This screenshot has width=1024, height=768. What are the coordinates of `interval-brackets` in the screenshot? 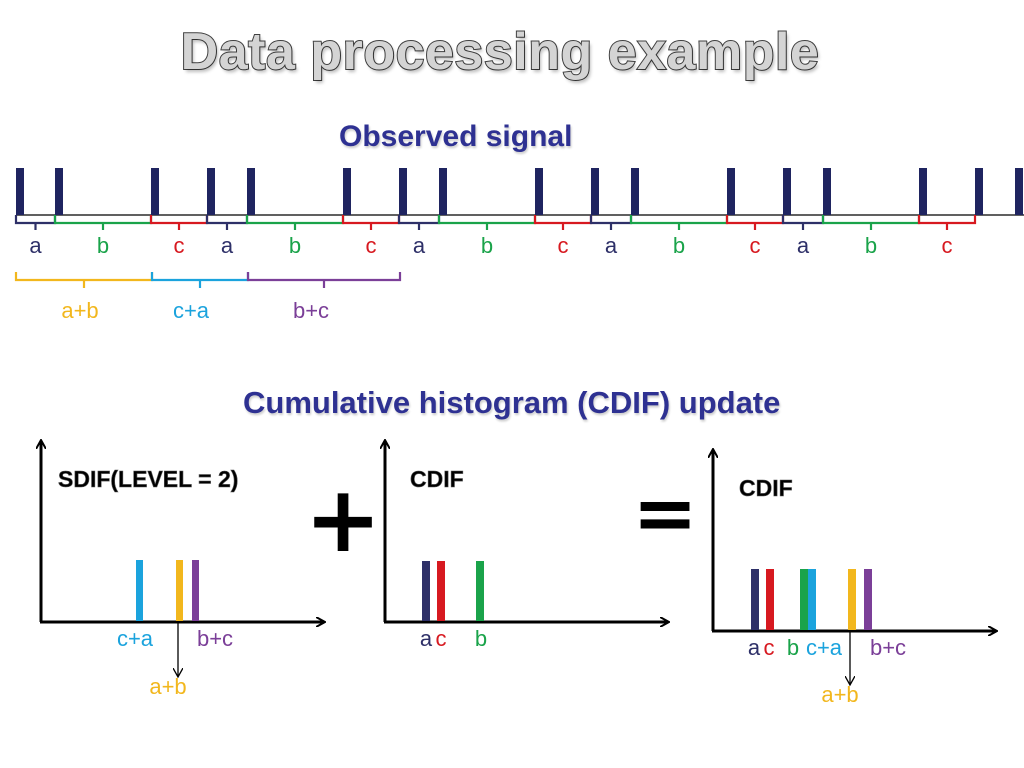 It's located at (495, 222).